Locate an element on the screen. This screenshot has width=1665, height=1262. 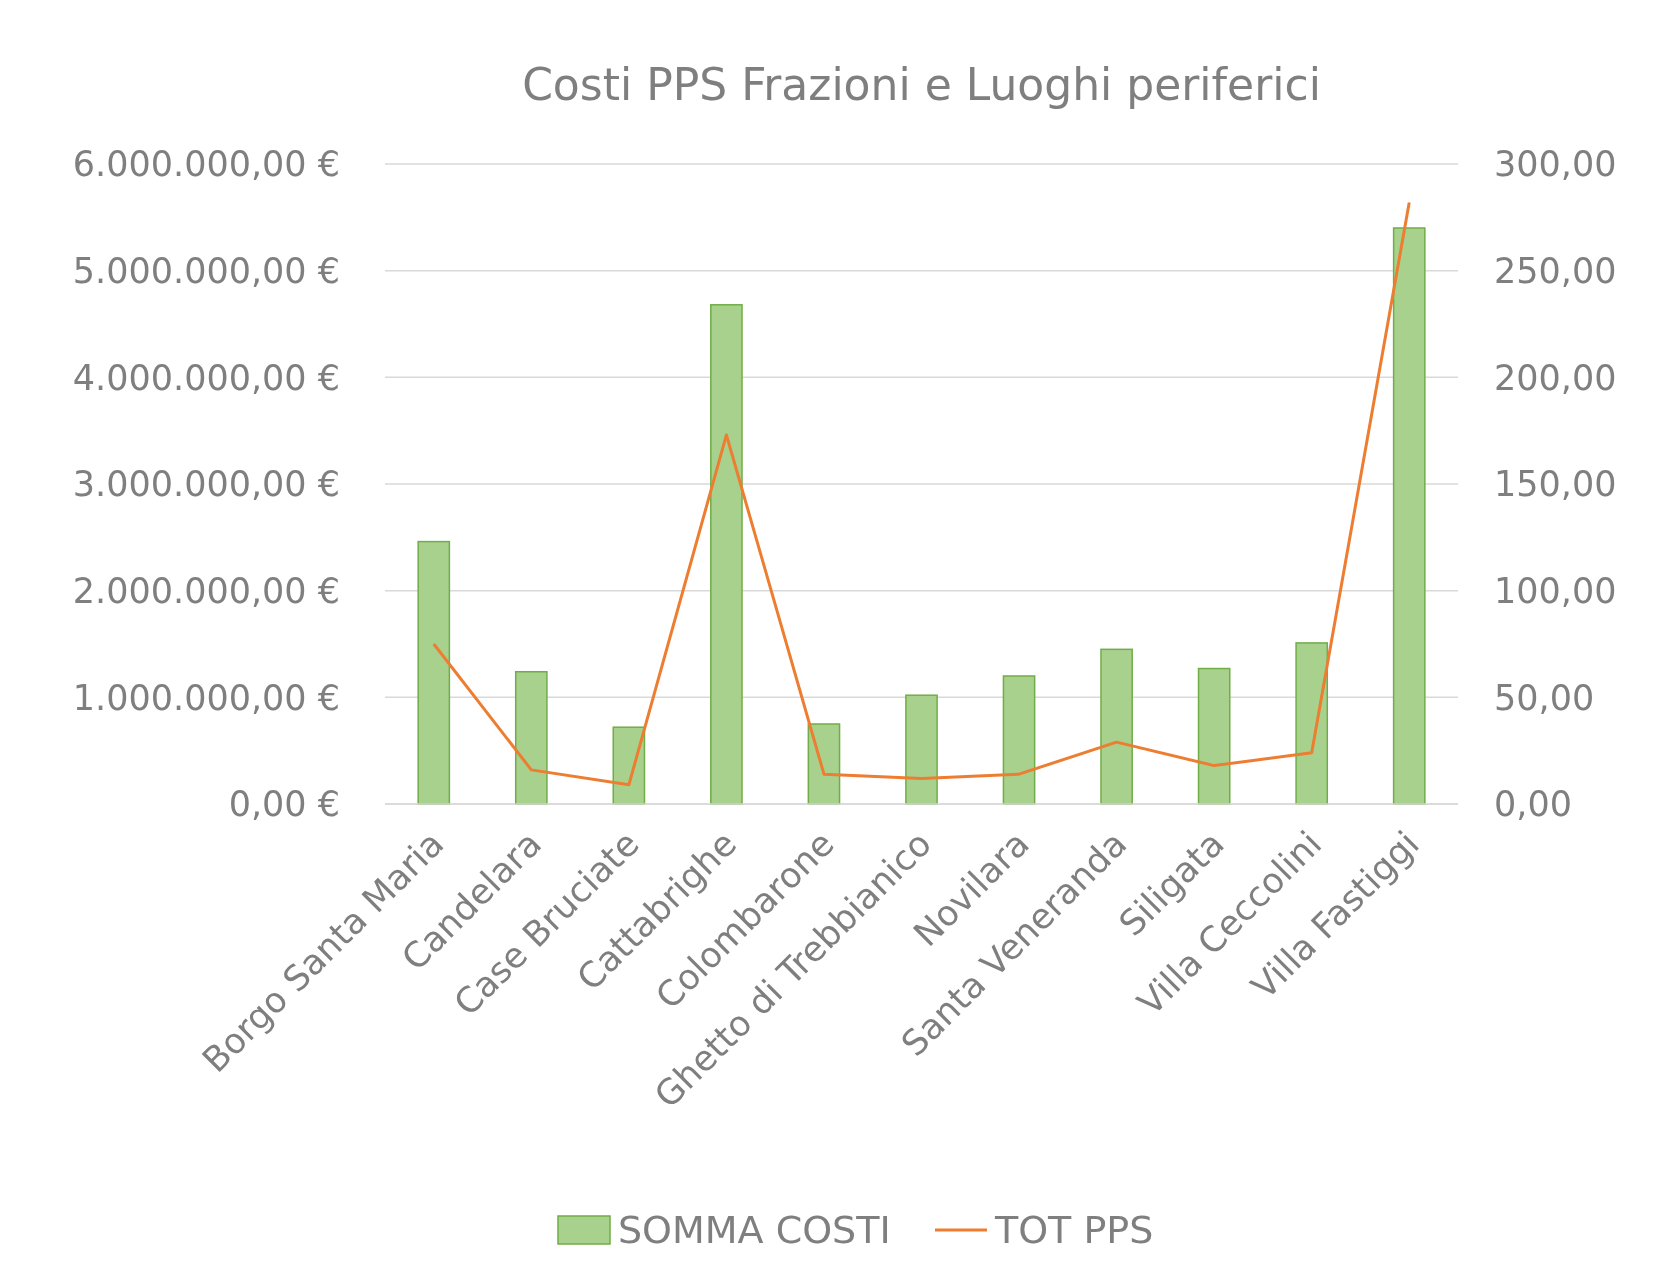
y-tick-label: 5.000.000,00 € is located at coordinates (206, 270).